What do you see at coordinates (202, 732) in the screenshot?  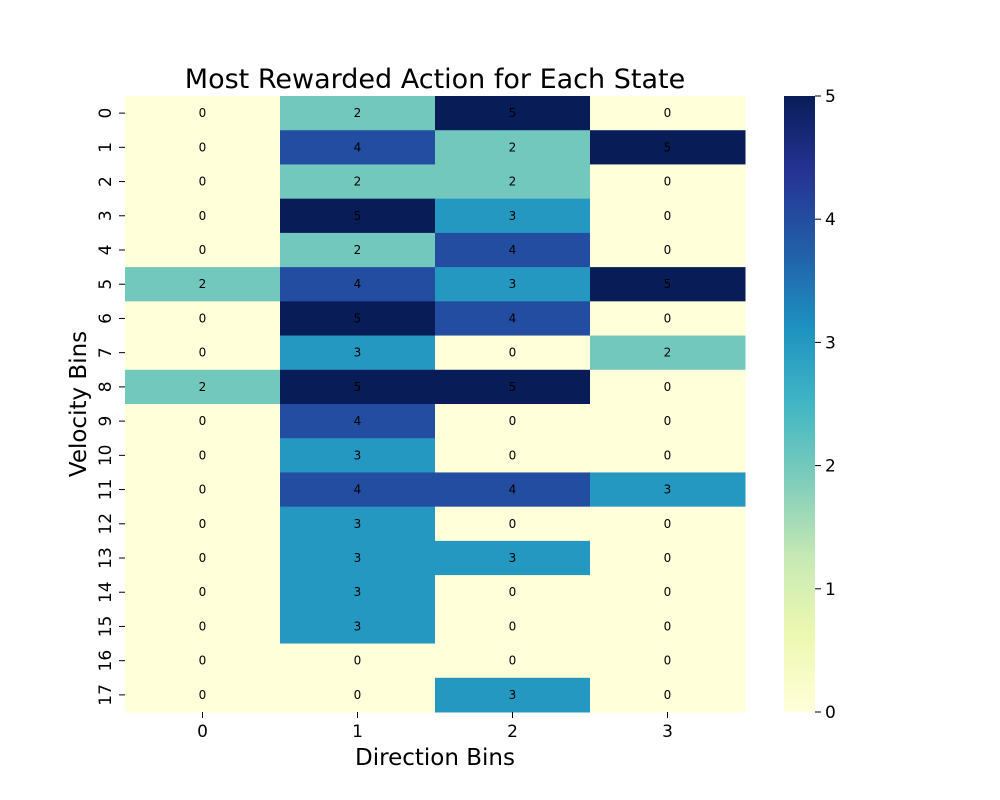 I see `x-tick-label: 0` at bounding box center [202, 732].